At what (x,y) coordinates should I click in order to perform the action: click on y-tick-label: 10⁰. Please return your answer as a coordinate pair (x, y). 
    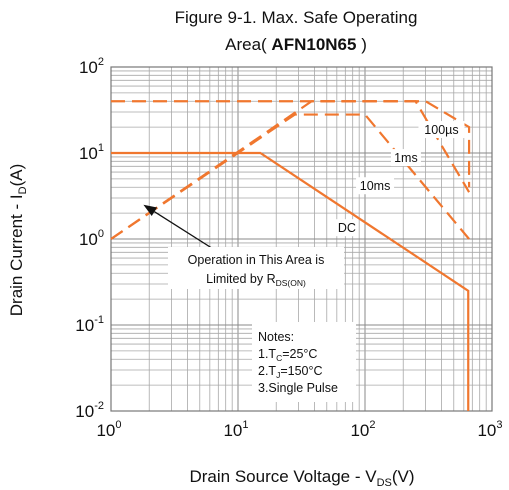
    Looking at the image, I should click on (91, 238).